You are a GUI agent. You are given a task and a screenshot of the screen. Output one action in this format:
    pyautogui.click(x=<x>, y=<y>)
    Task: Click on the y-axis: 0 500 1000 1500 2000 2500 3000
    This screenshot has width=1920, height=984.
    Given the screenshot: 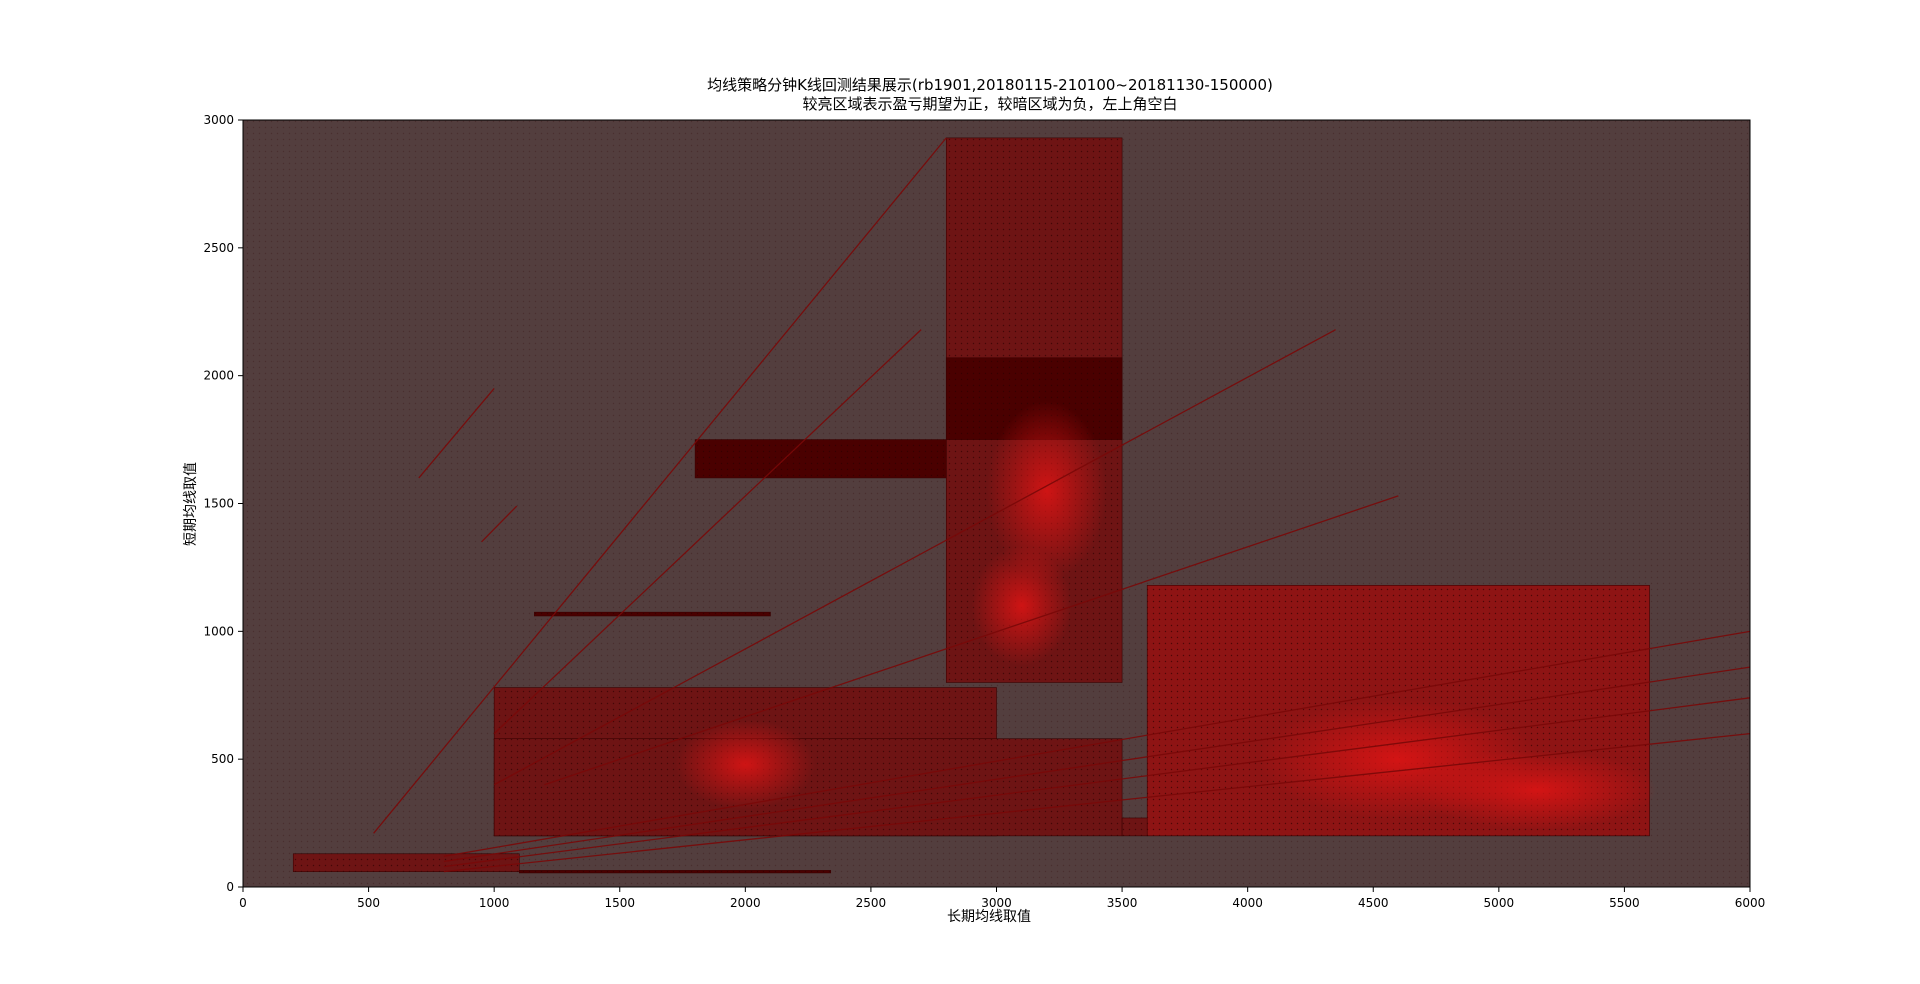 What is the action you would take?
    pyautogui.click(x=223, y=503)
    